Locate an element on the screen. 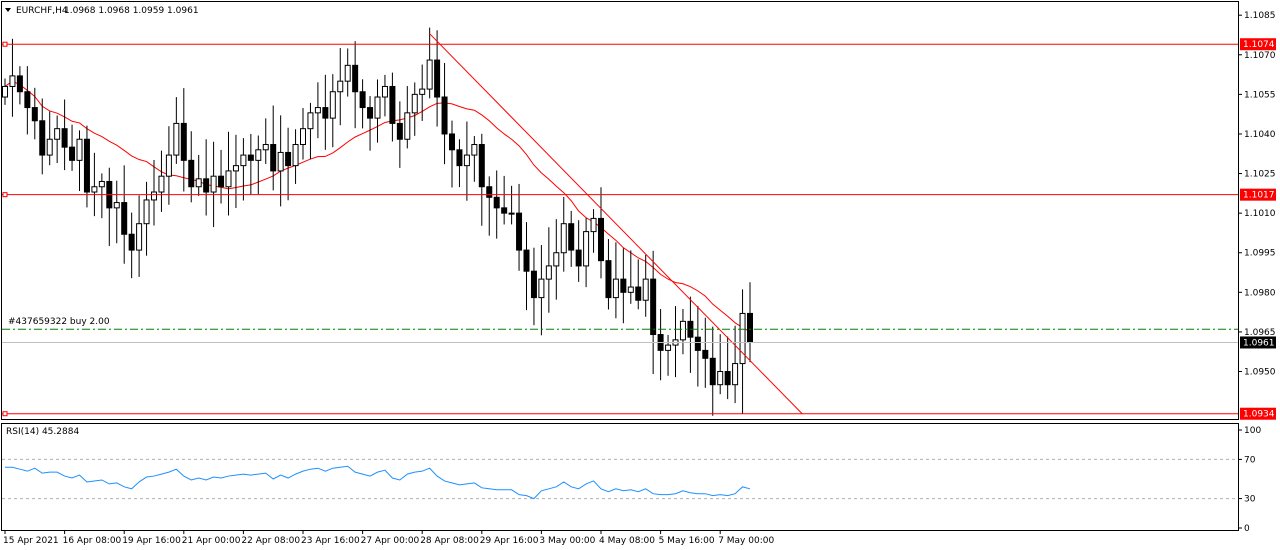 The image size is (1280, 550). price-tick-label: 1.1040 is located at coordinates (1260, 135).